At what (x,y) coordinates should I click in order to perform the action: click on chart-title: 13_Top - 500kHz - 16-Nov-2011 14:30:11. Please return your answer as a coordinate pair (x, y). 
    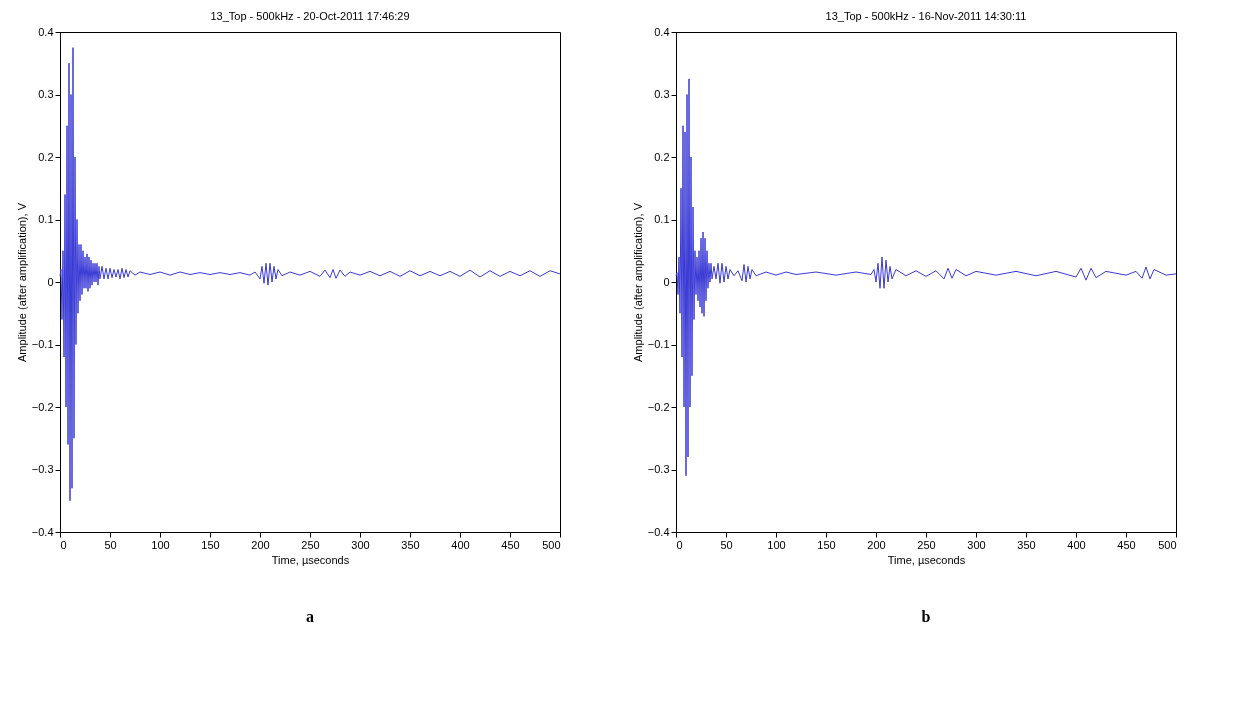
    Looking at the image, I should click on (926, 16).